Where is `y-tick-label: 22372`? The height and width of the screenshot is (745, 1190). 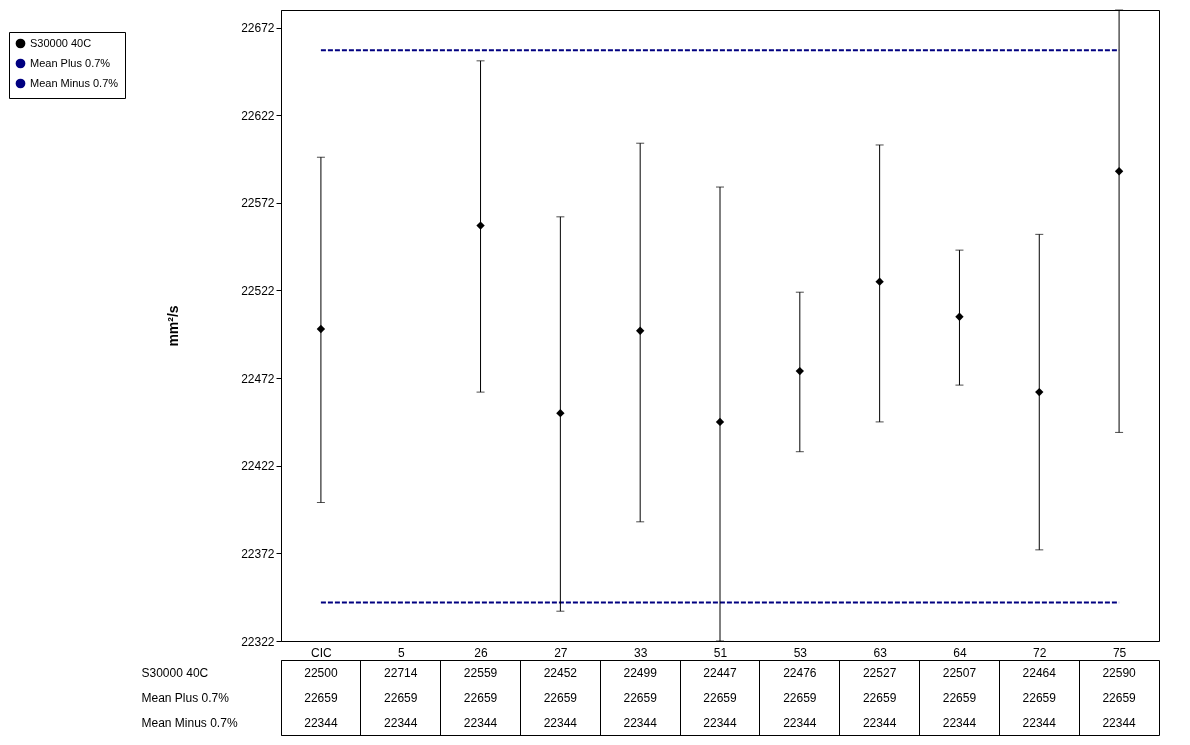
y-tick-label: 22372 is located at coordinates (258, 553).